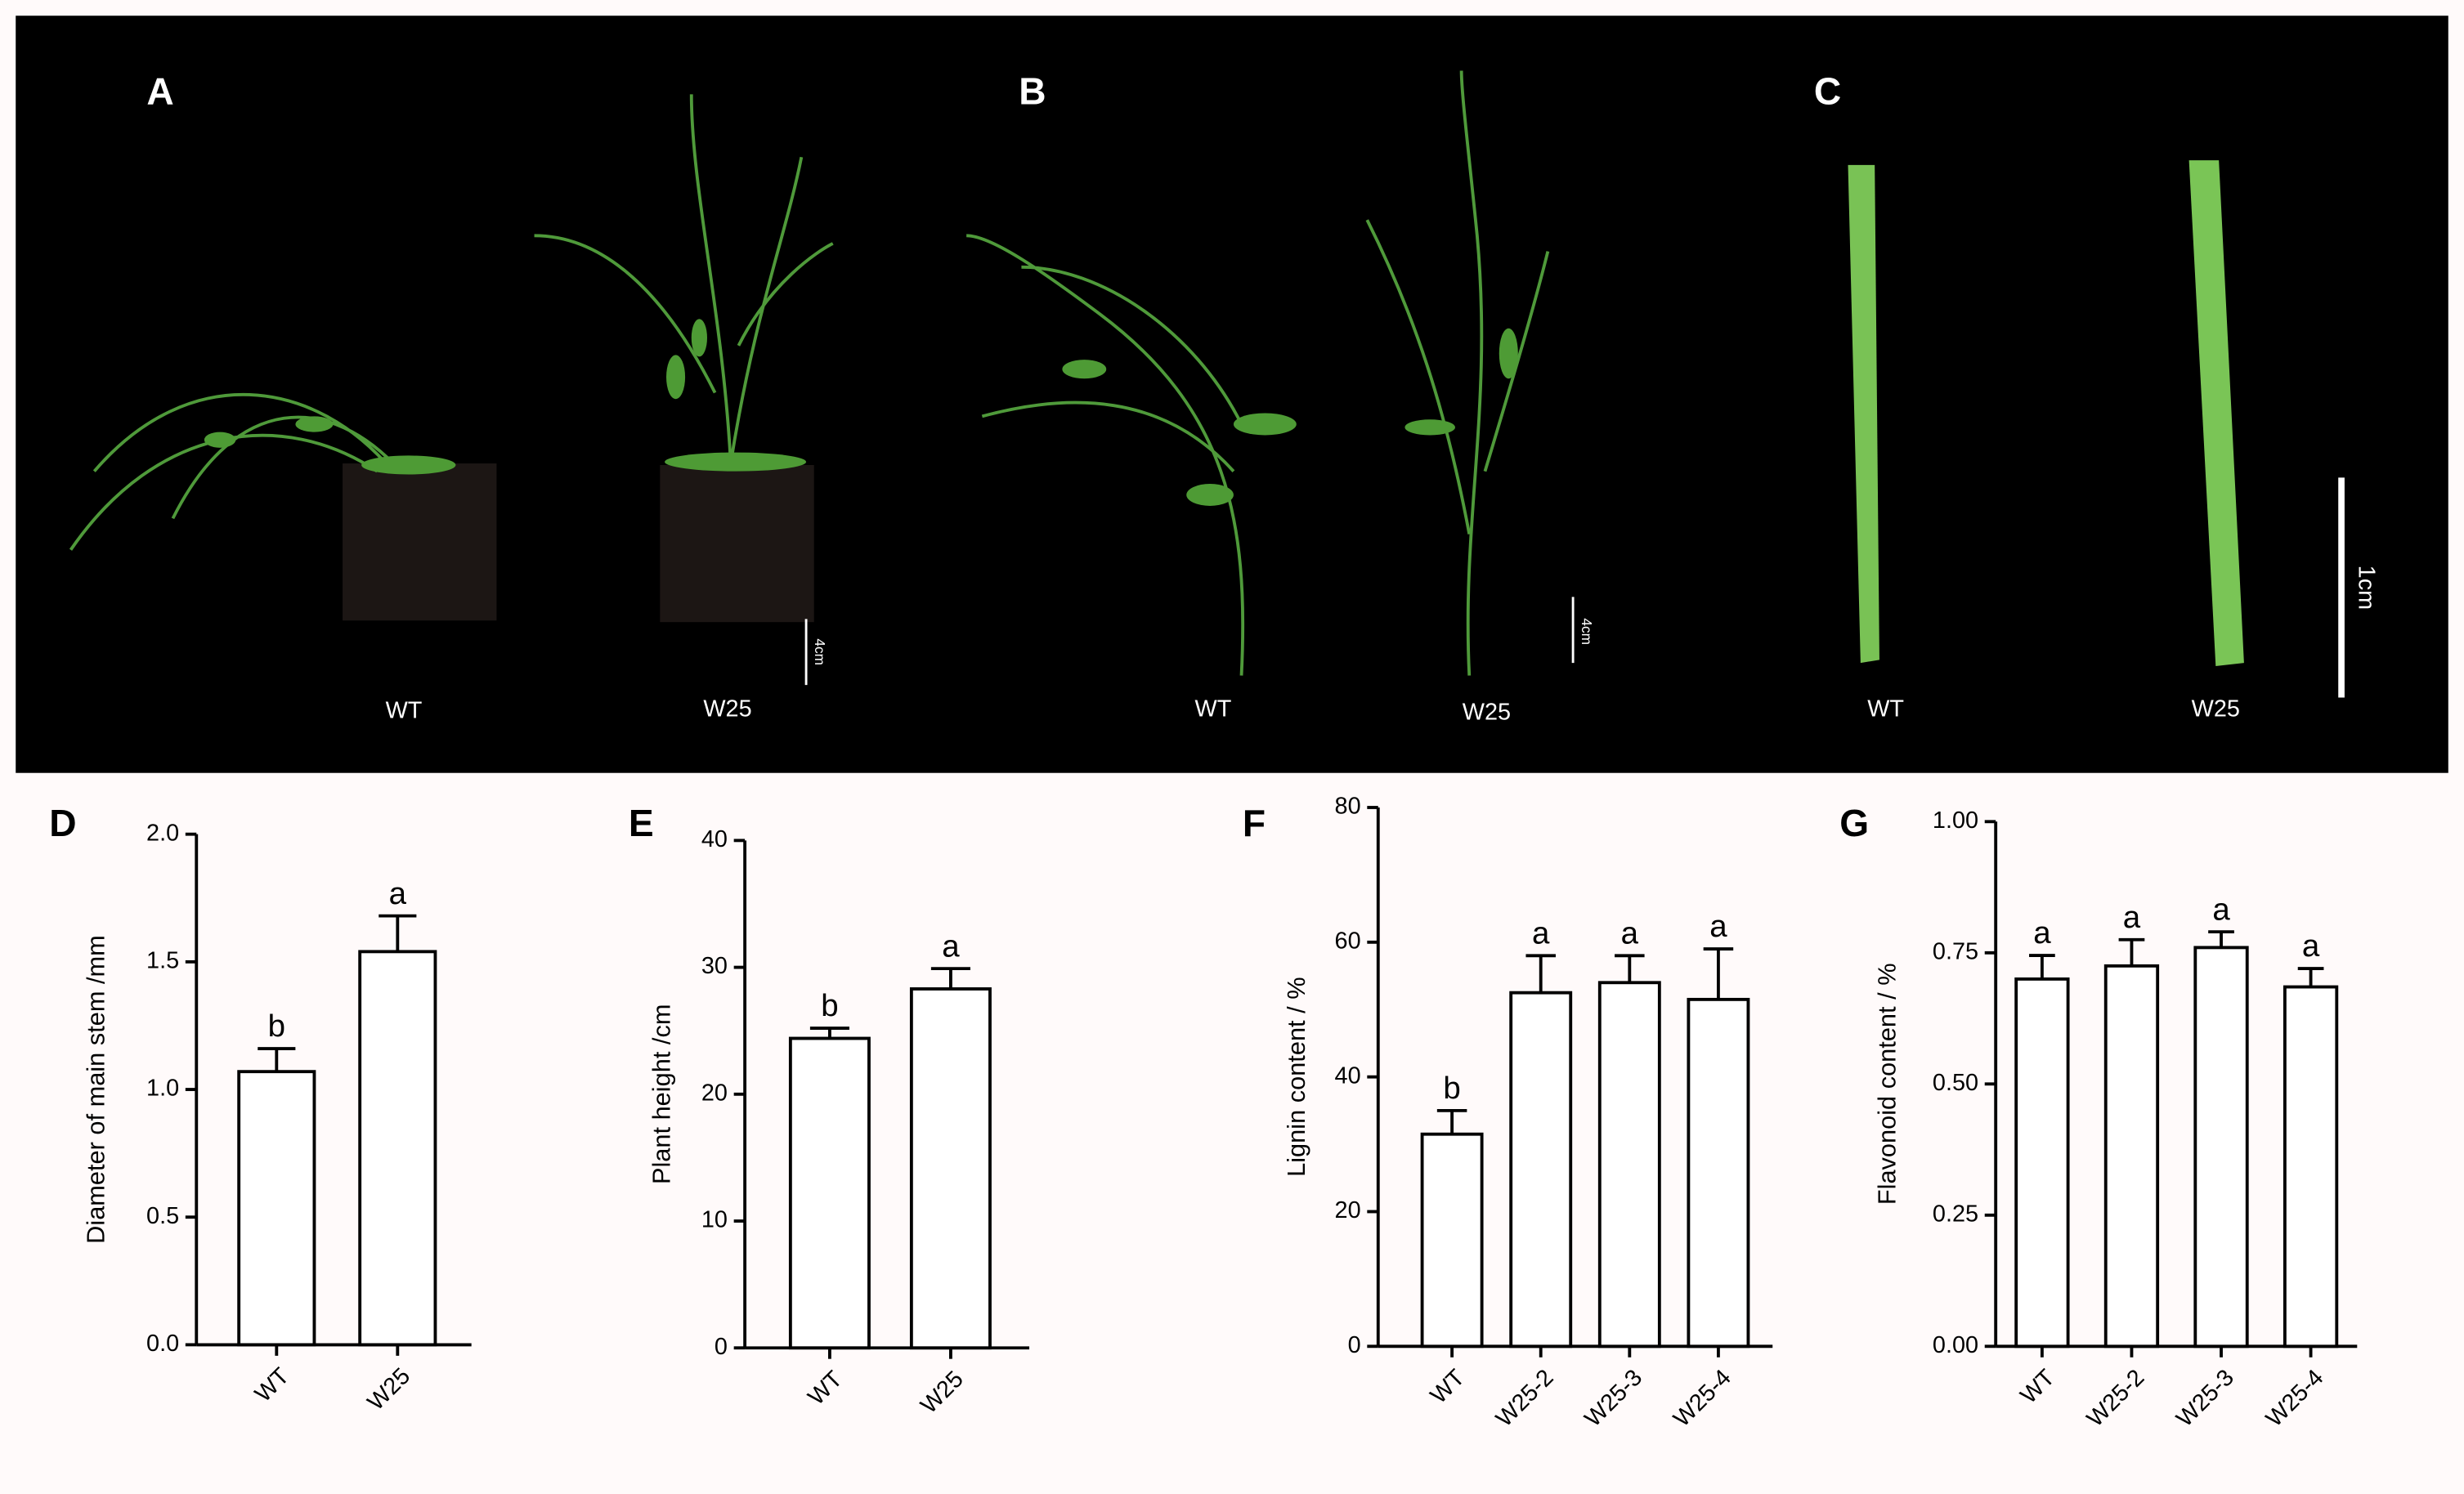 The height and width of the screenshot is (1494, 2464). What do you see at coordinates (1296, 1076) in the screenshot?
I see `y-axis-label: Lignin content / %` at bounding box center [1296, 1076].